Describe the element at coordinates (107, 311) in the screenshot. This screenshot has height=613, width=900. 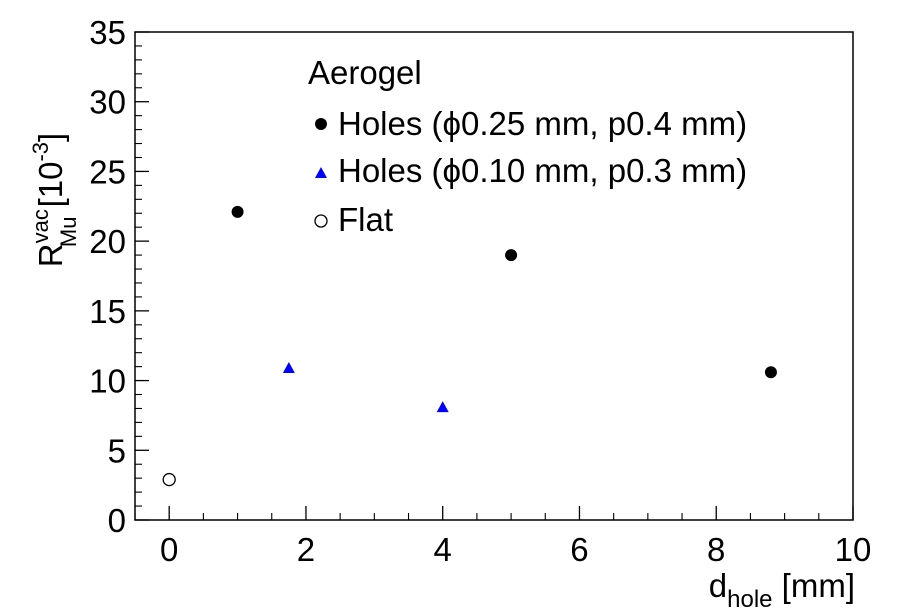
I see `y-tick-label: 15` at that location.